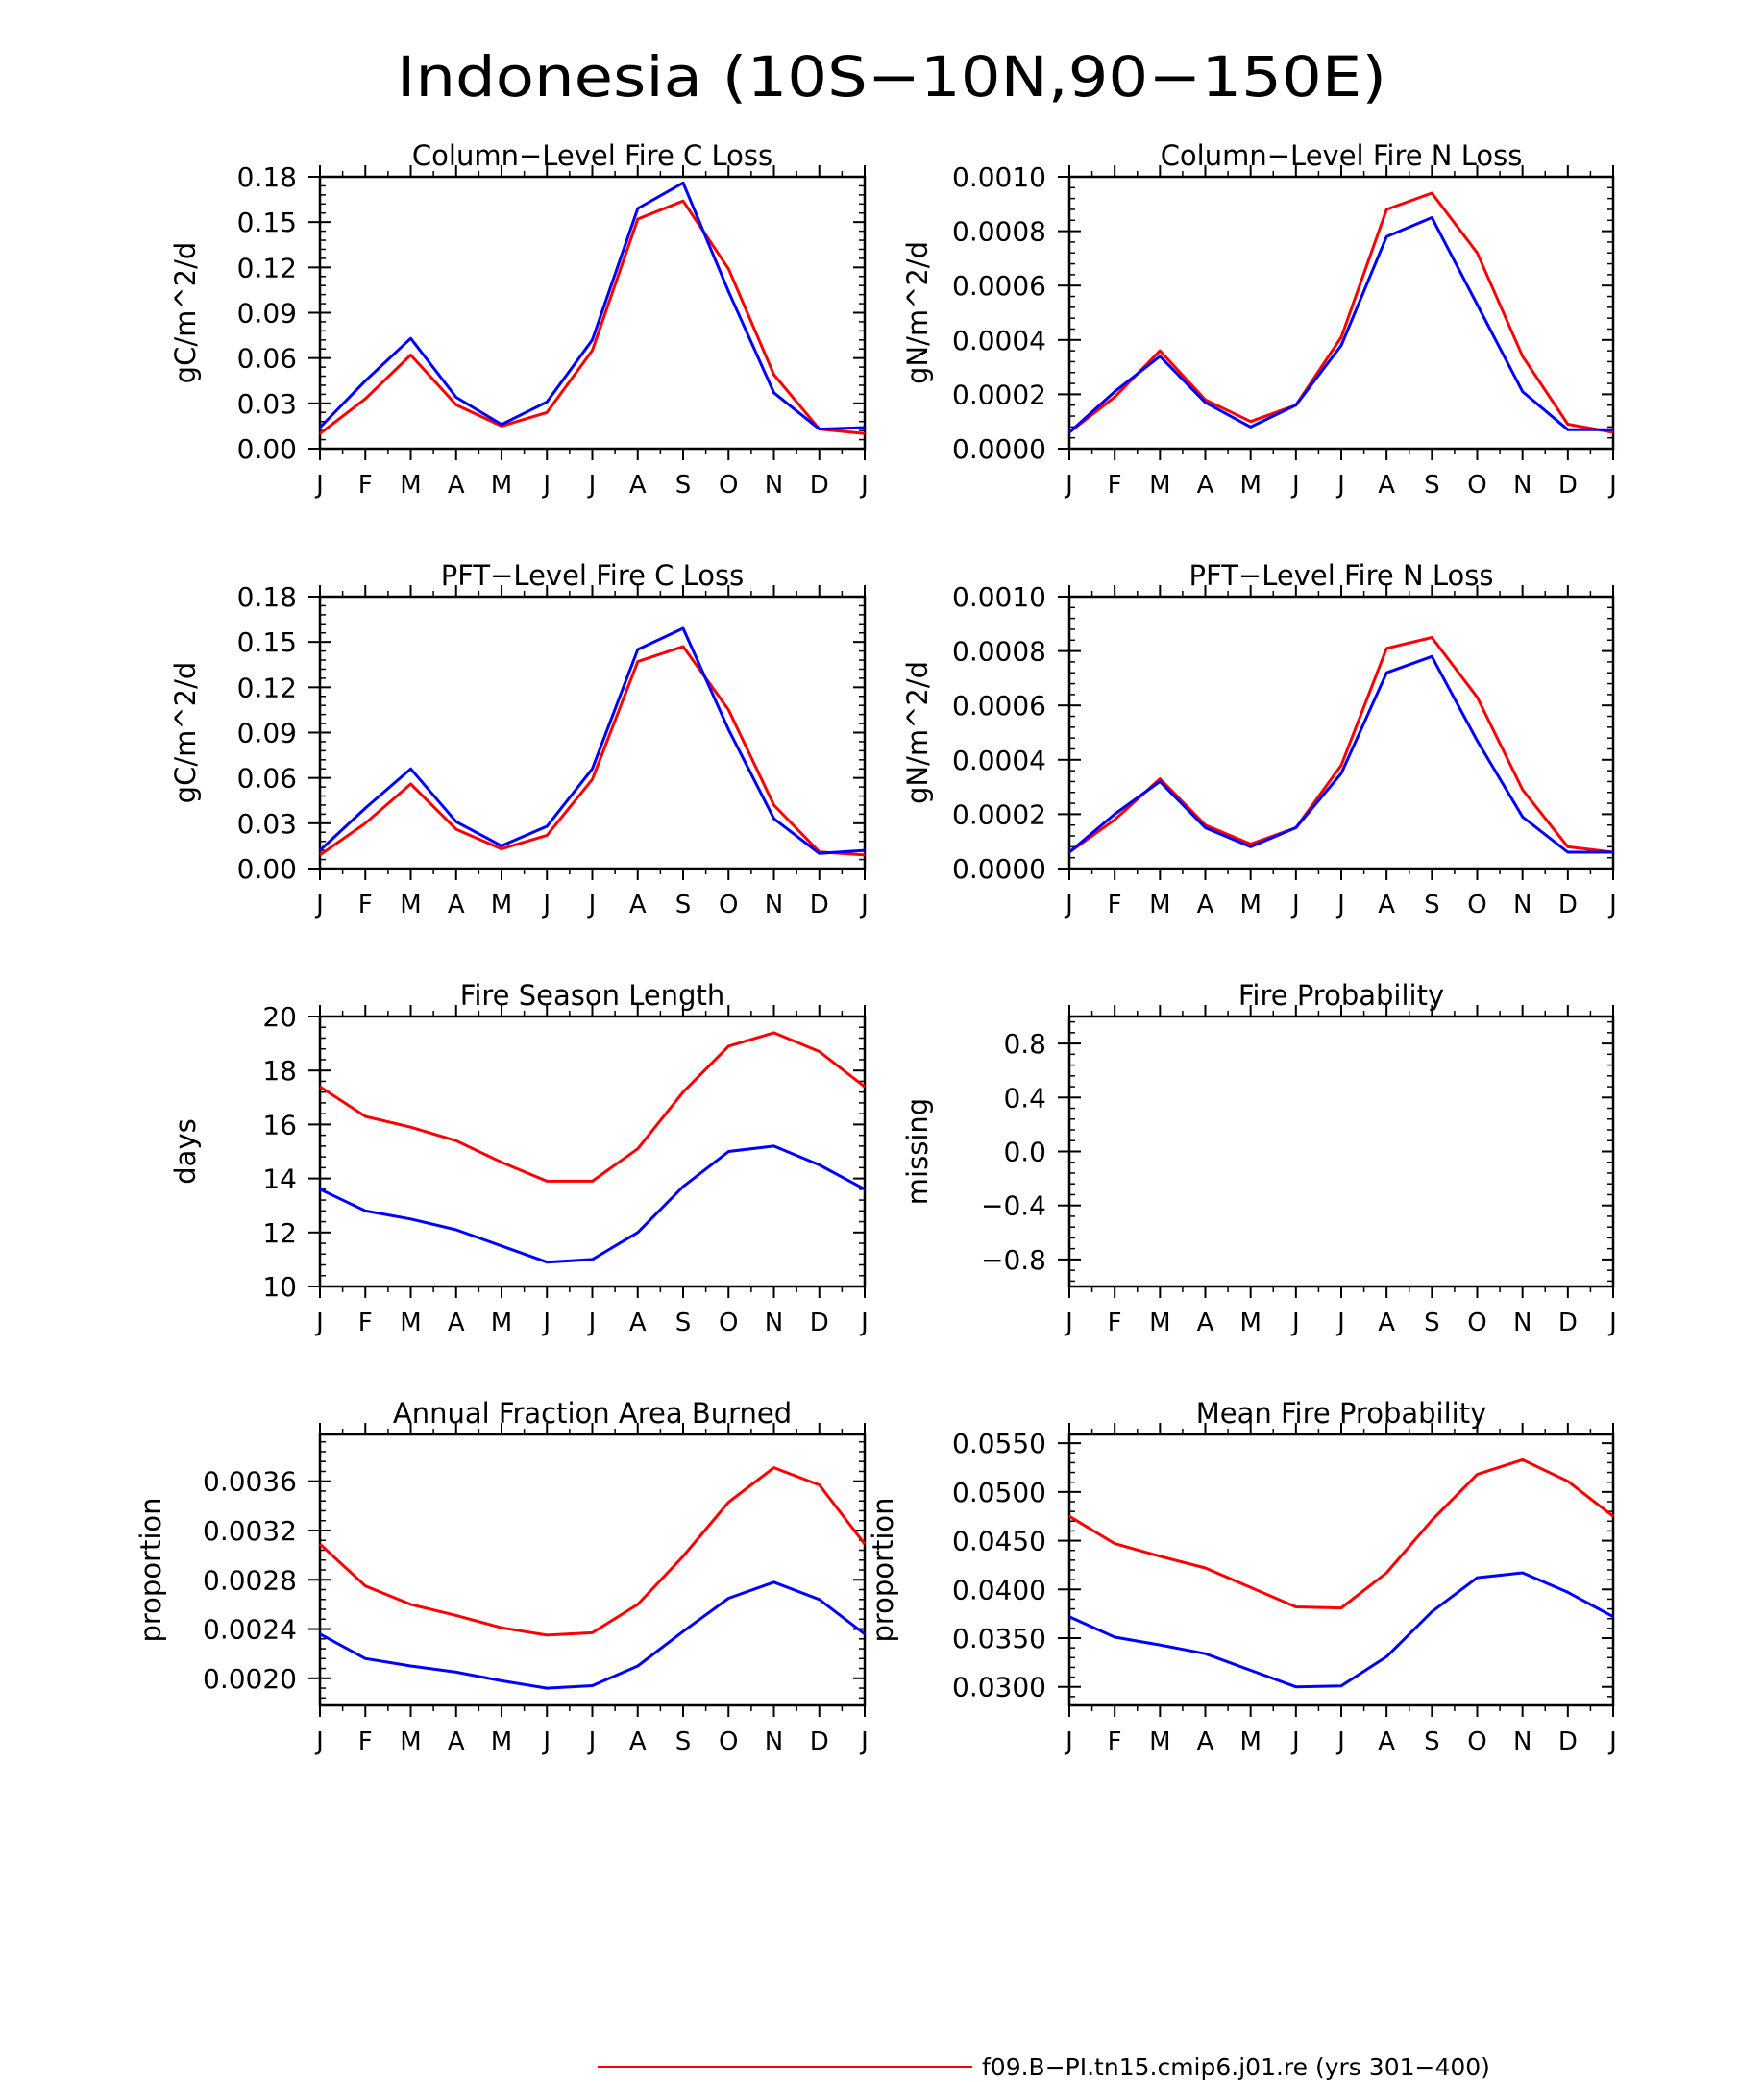  I want to click on y-tick-label: 10, so click(279, 1287).